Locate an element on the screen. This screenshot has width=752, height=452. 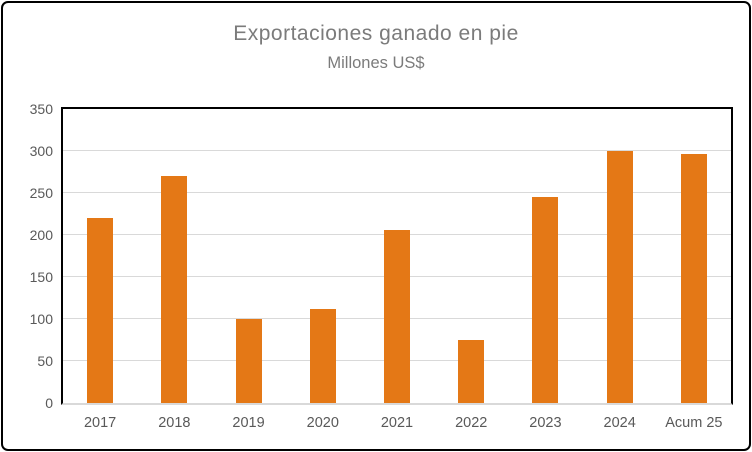
chart-subtitle: Millones US$ is located at coordinates (376, 63).